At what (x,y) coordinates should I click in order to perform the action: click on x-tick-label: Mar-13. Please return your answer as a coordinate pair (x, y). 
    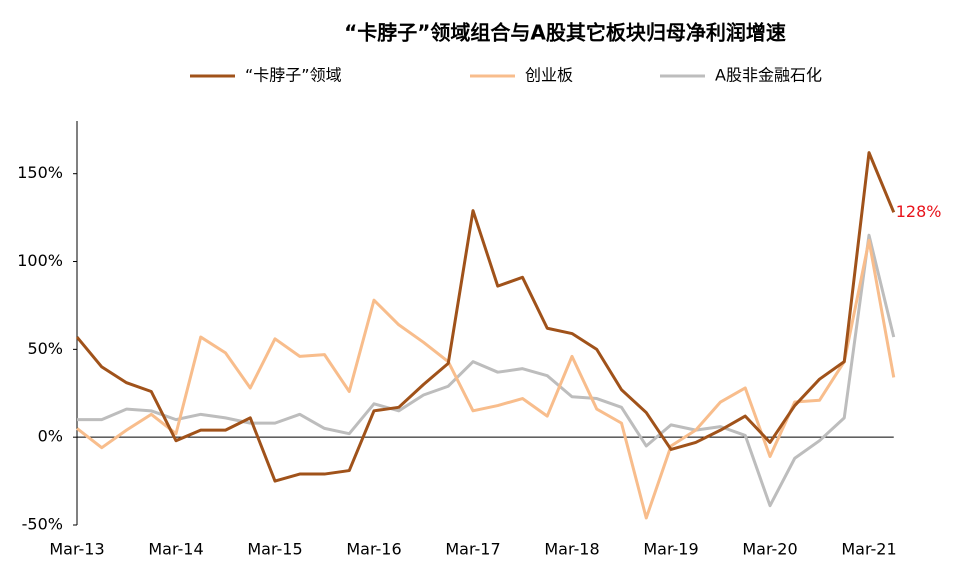
    Looking at the image, I should click on (76, 549).